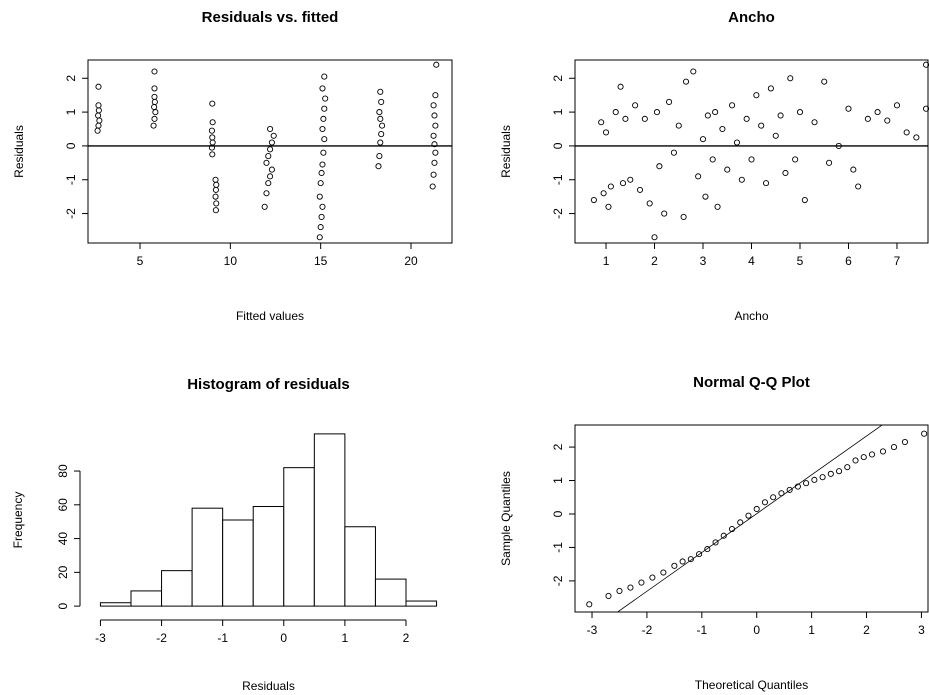 This screenshot has height=695, width=929. I want to click on y-axis-label: Sample Quantiles, so click(506, 518).